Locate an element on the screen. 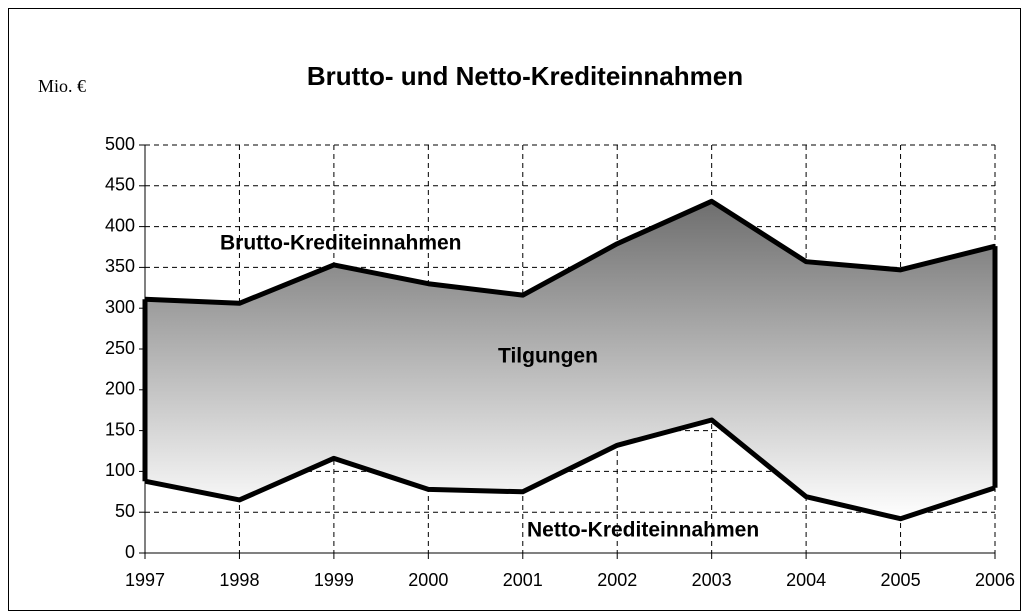 This screenshot has width=1022, height=612. y-tick-label: 200 is located at coordinates (120, 389).